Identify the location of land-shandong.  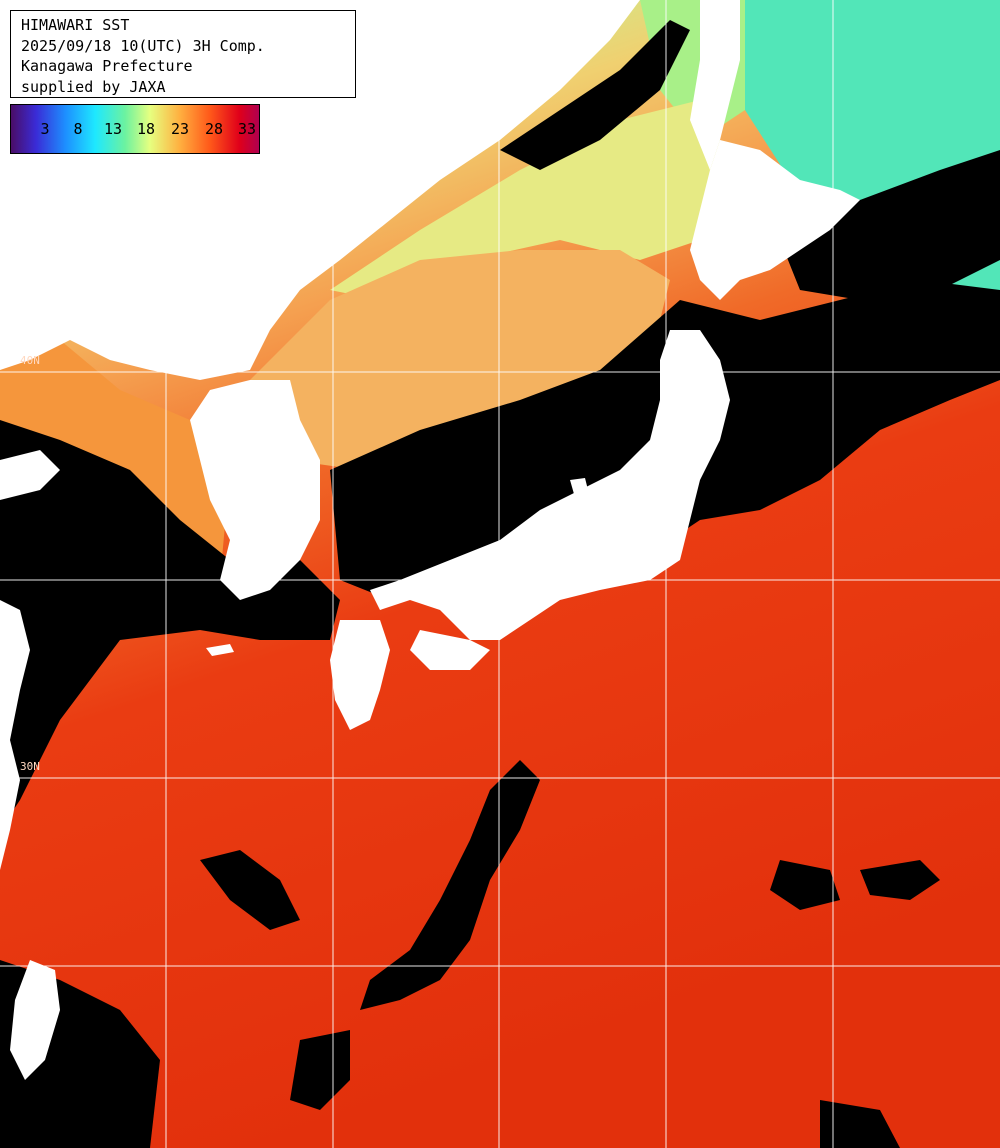
(30, 475).